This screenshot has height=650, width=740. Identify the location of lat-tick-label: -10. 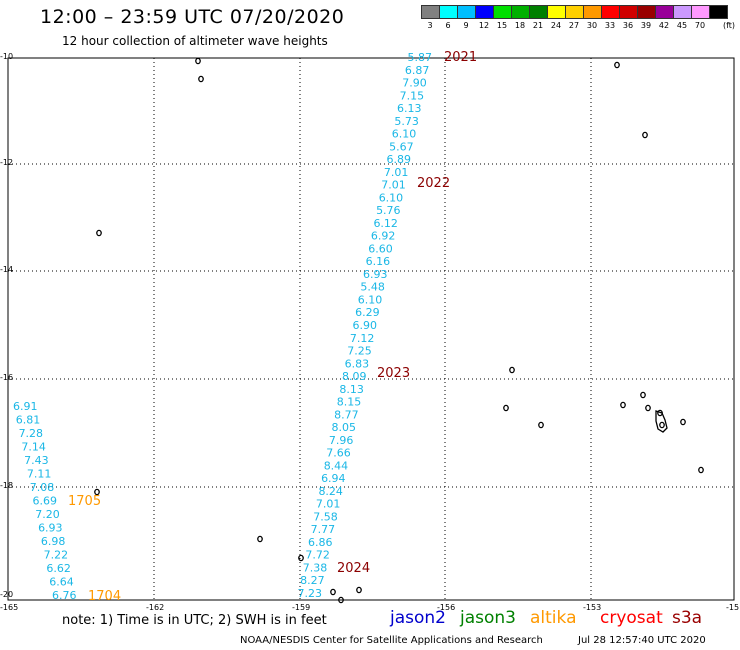
(7, 56).